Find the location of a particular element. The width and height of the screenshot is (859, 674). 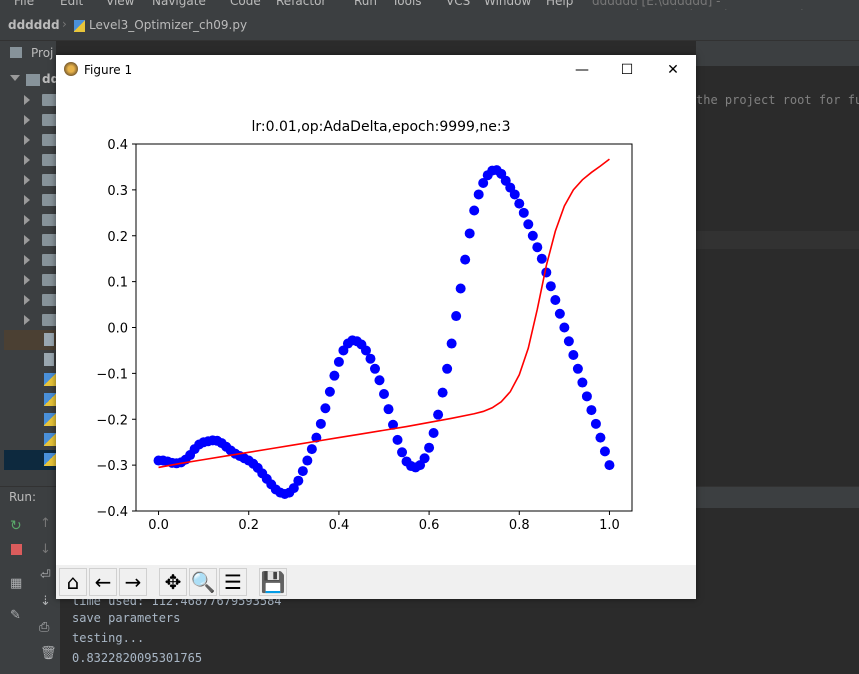

save-icon: 💾 is located at coordinates (273, 582).